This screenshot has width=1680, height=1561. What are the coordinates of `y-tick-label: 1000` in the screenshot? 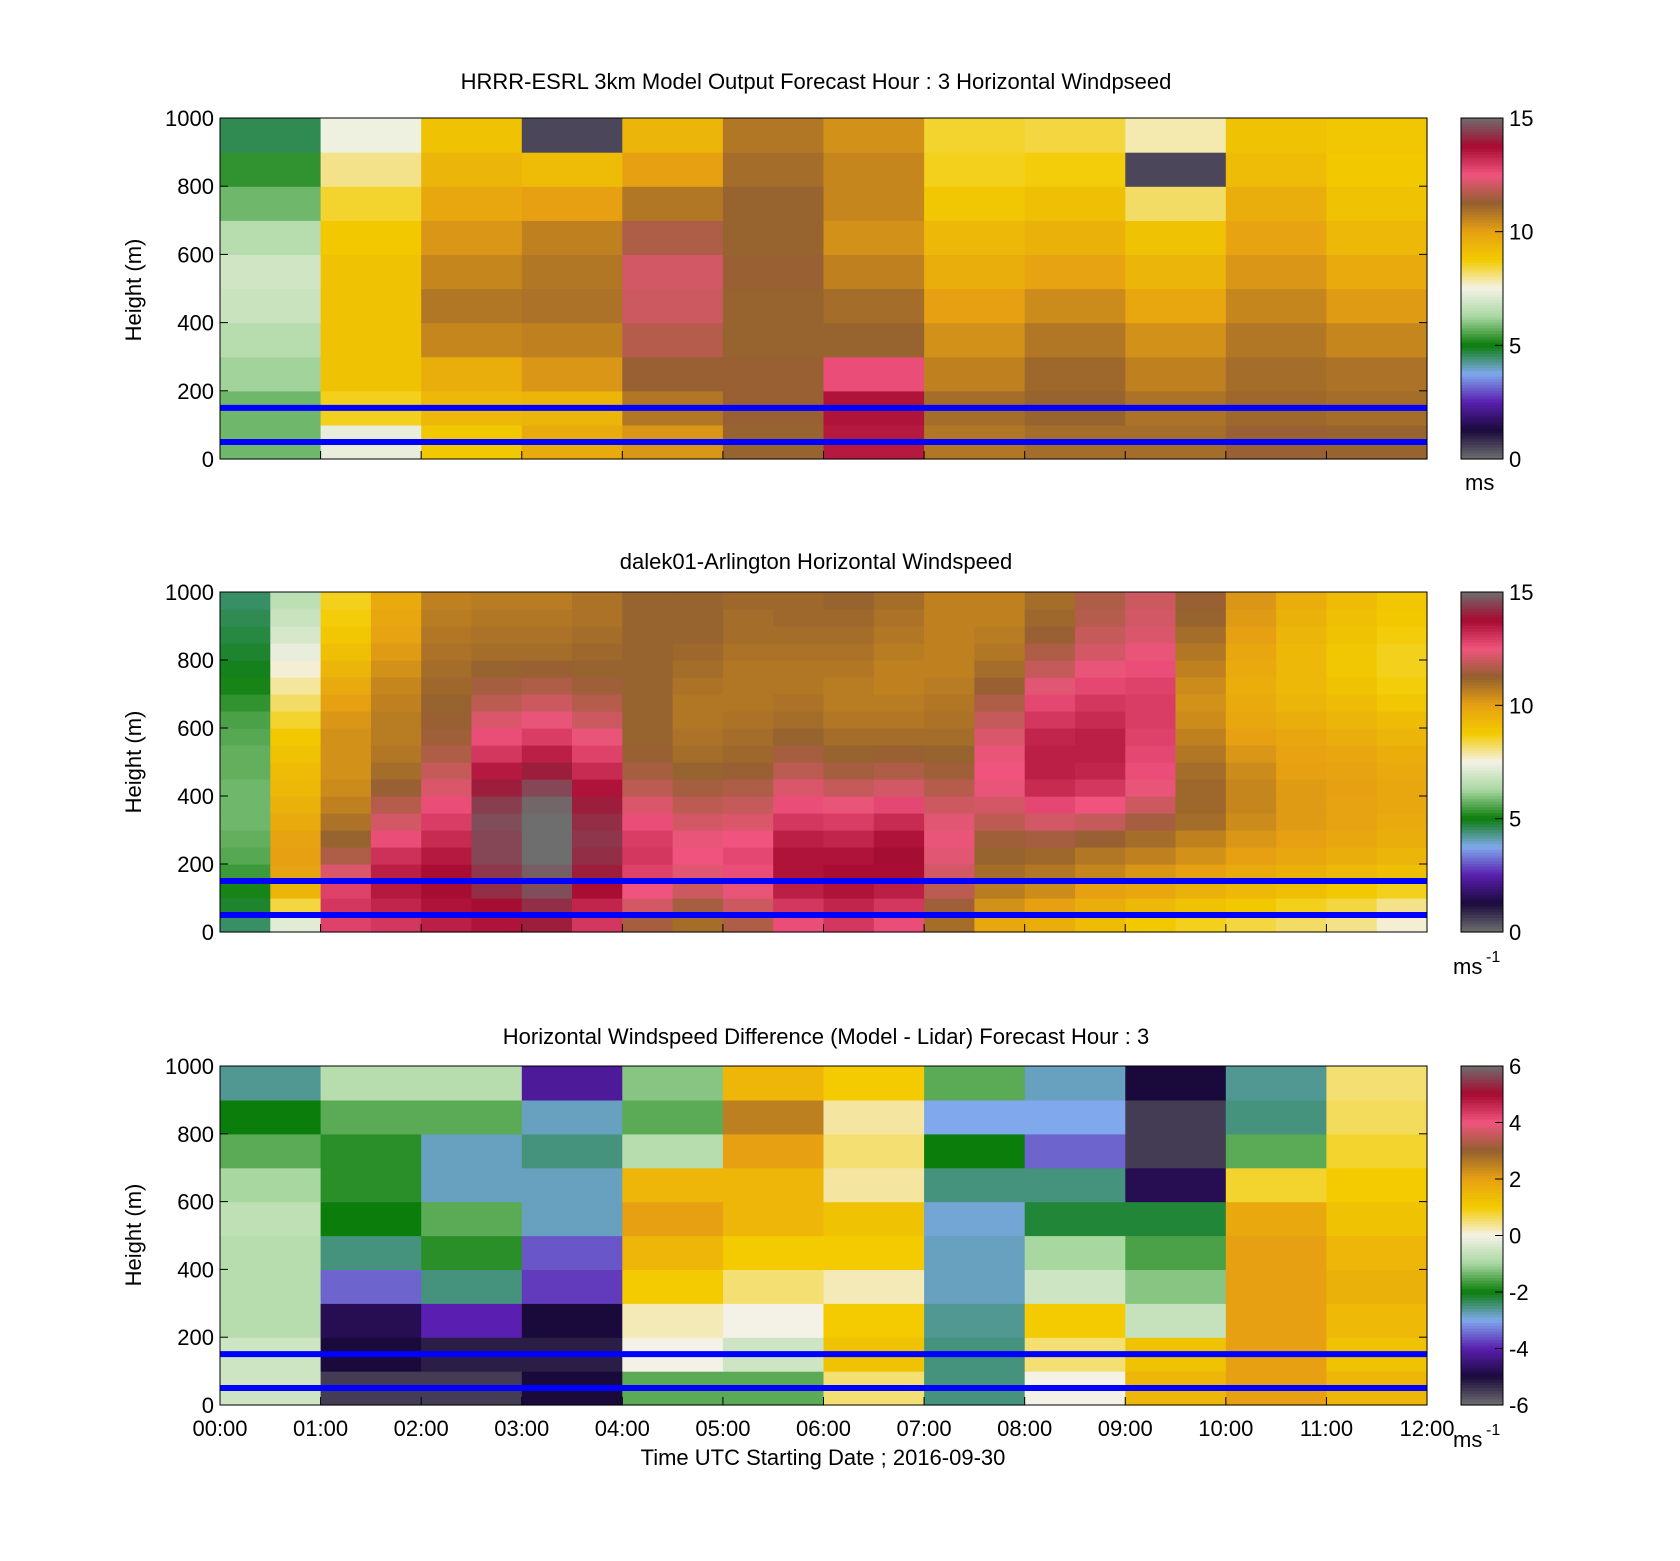 It's located at (189, 1066).